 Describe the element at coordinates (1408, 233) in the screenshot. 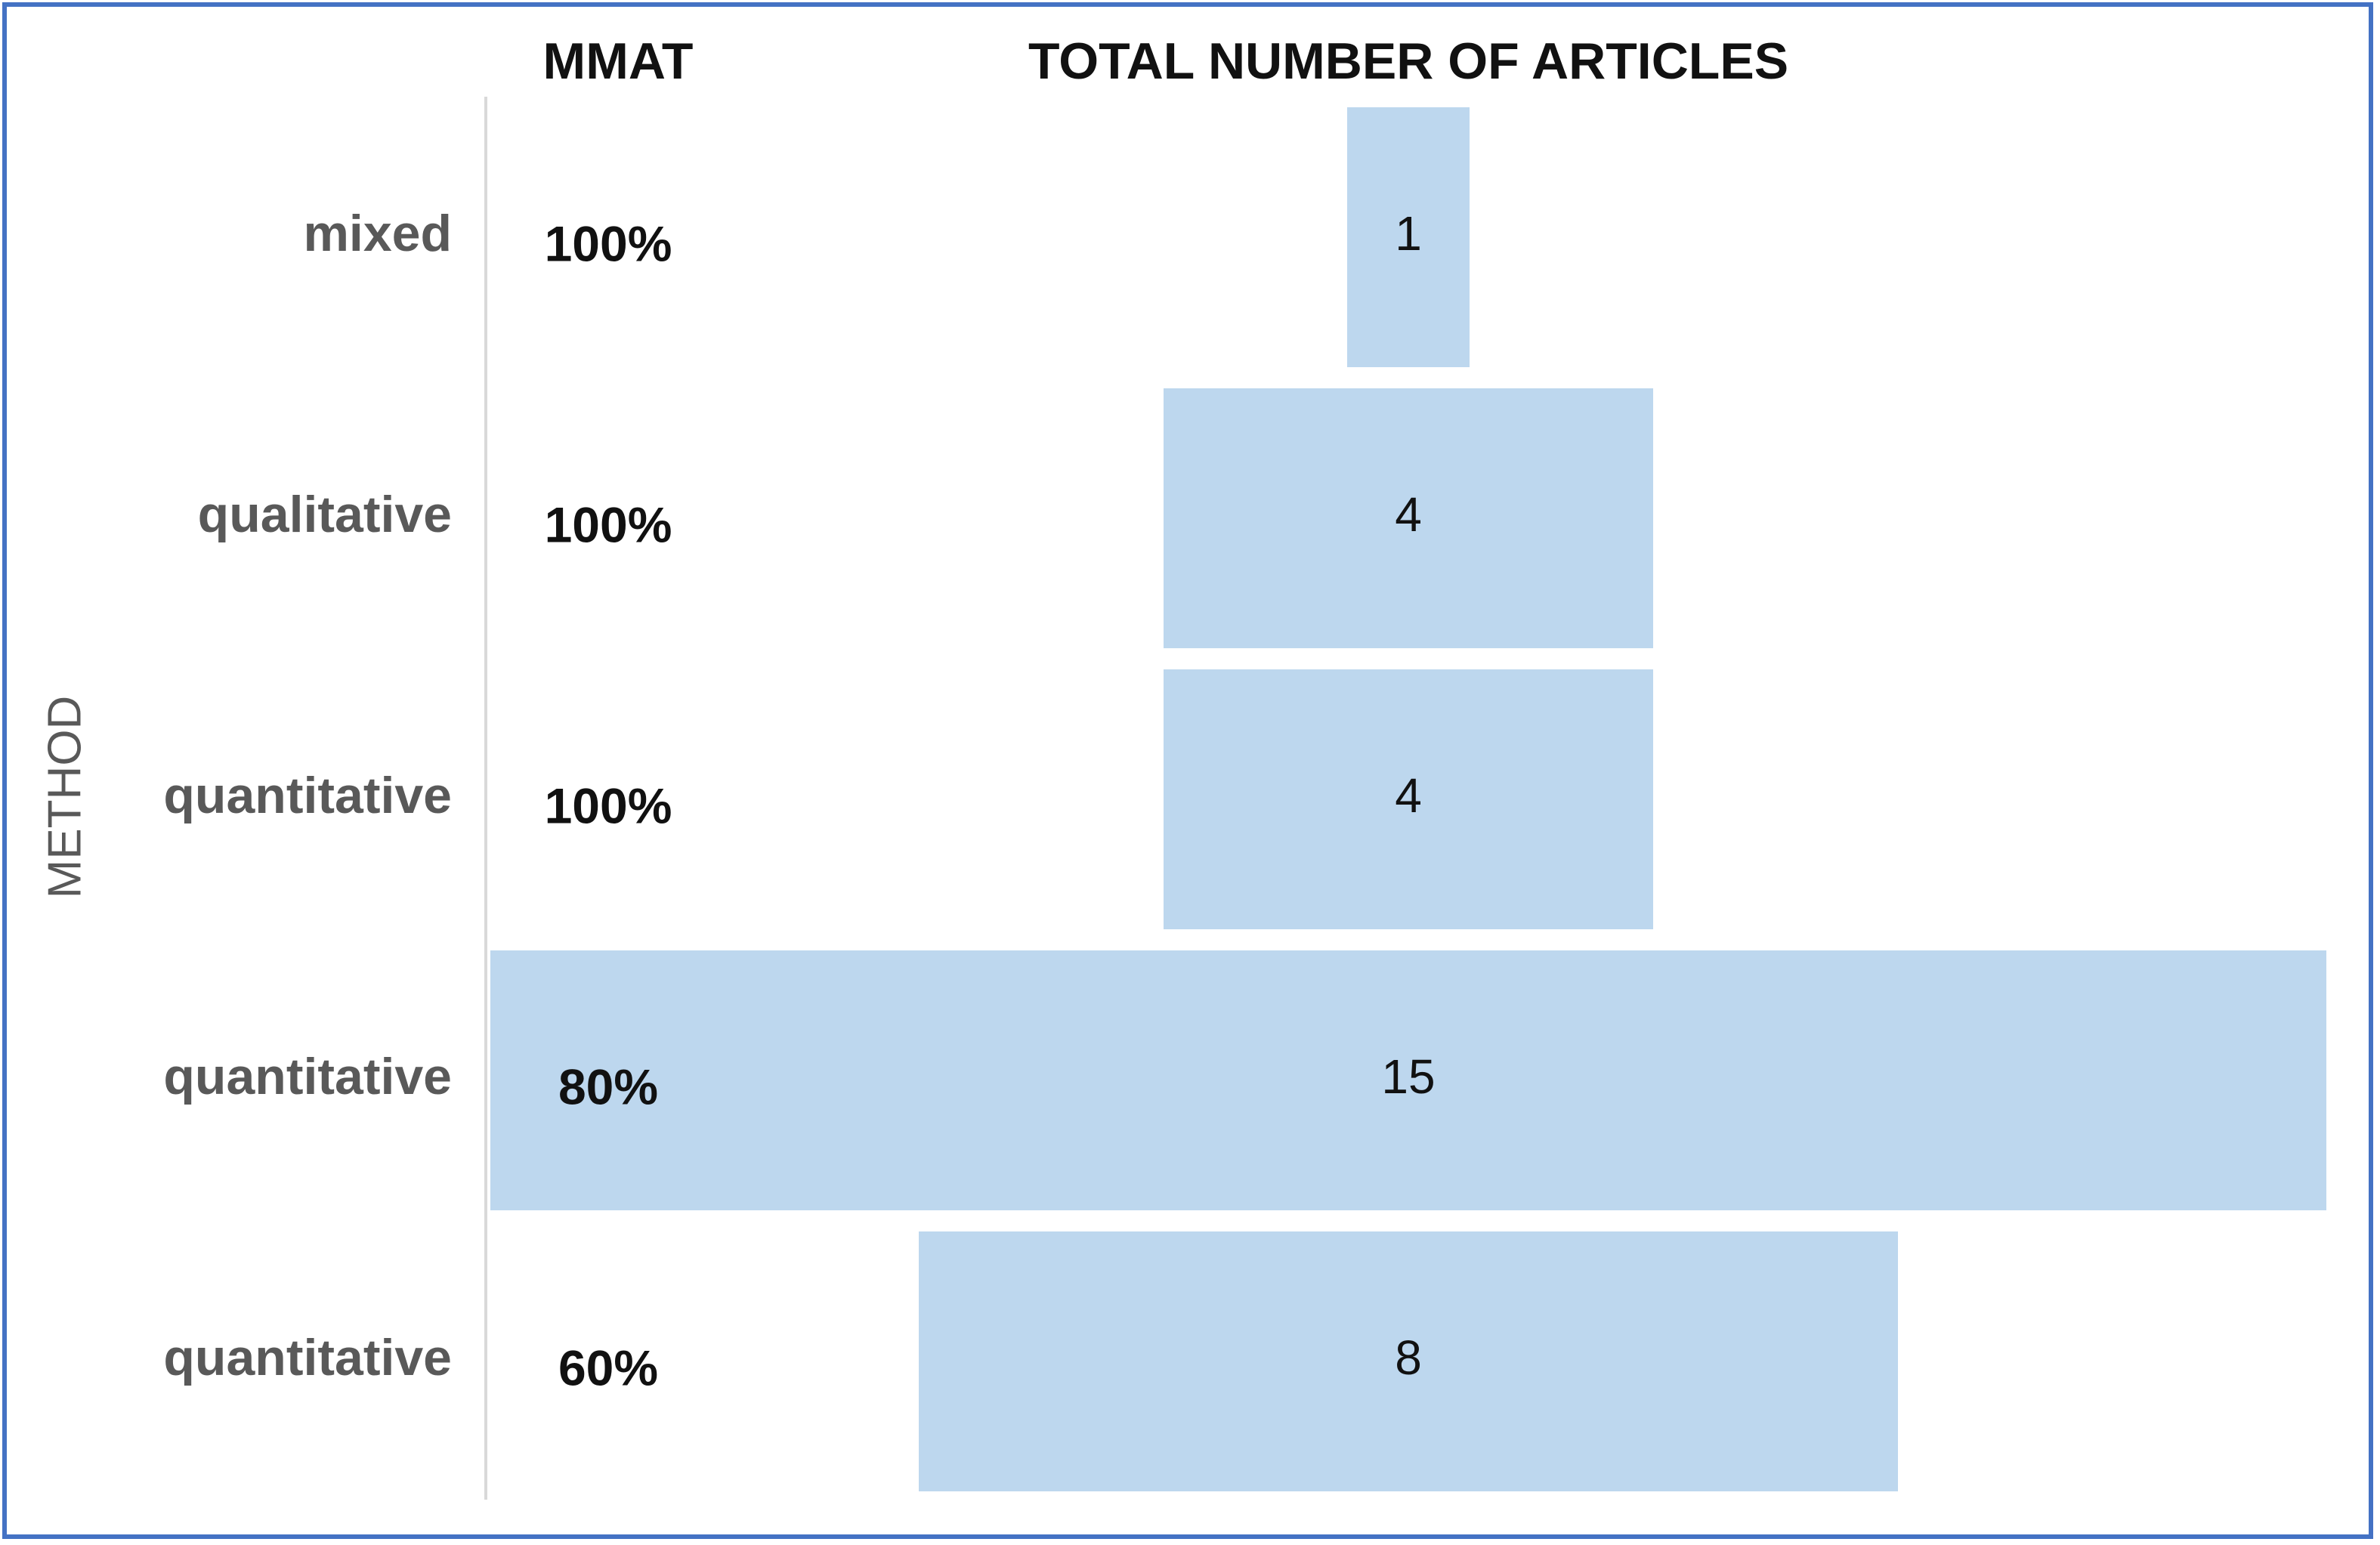

I see `value-label: 1` at that location.